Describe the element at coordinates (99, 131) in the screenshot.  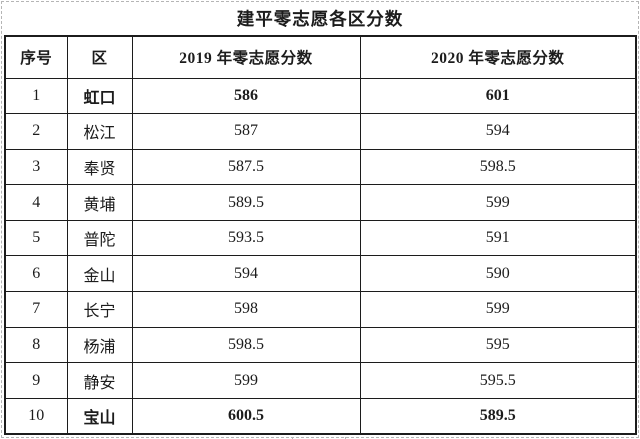
I see `district-name: 松江` at that location.